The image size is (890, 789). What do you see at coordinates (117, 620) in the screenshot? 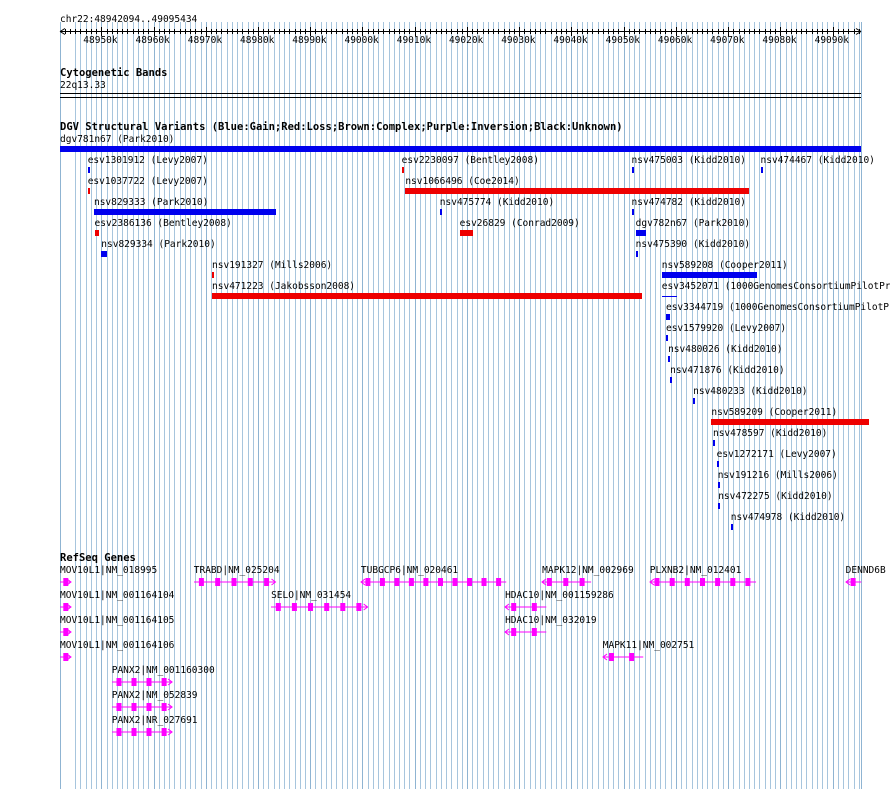
I see `gene-label: MOV10L1|NM_001164105` at bounding box center [117, 620].